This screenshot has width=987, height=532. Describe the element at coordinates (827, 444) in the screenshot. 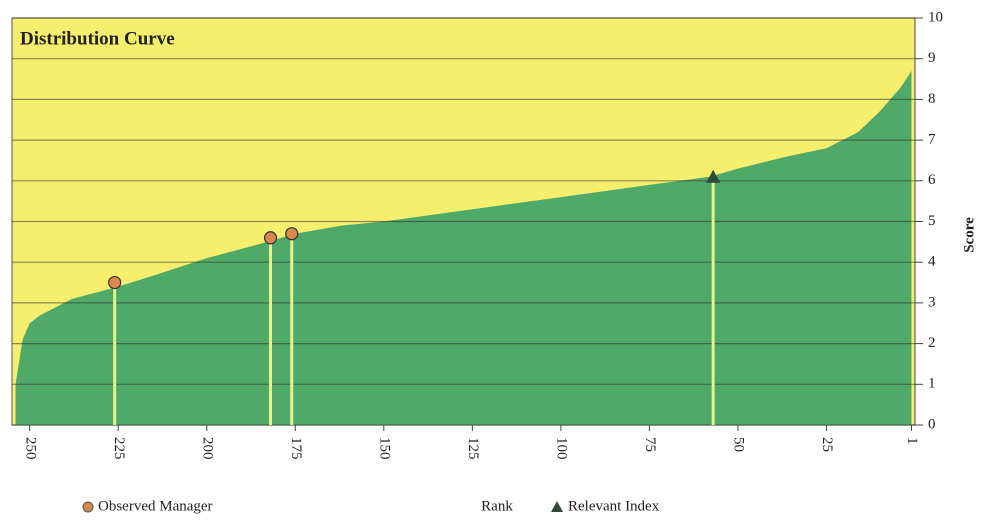

I see `x-tick-label: 25` at that location.